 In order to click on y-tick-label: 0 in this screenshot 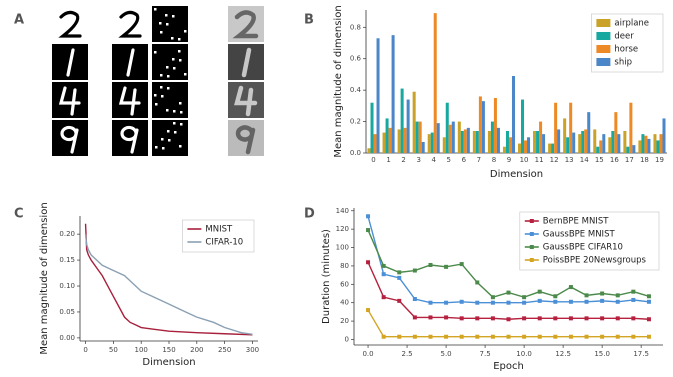, I will do `click(347, 339)`.